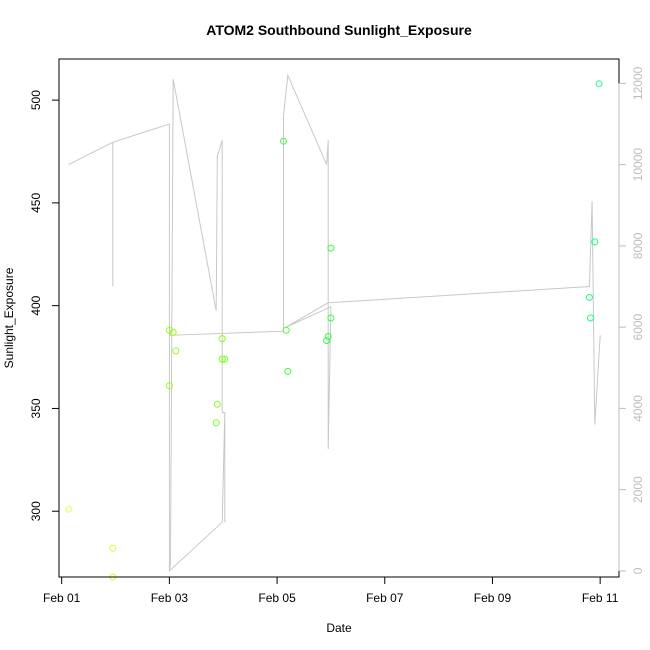  What do you see at coordinates (638, 326) in the screenshot?
I see `y2-tick-label: 6000` at bounding box center [638, 326].